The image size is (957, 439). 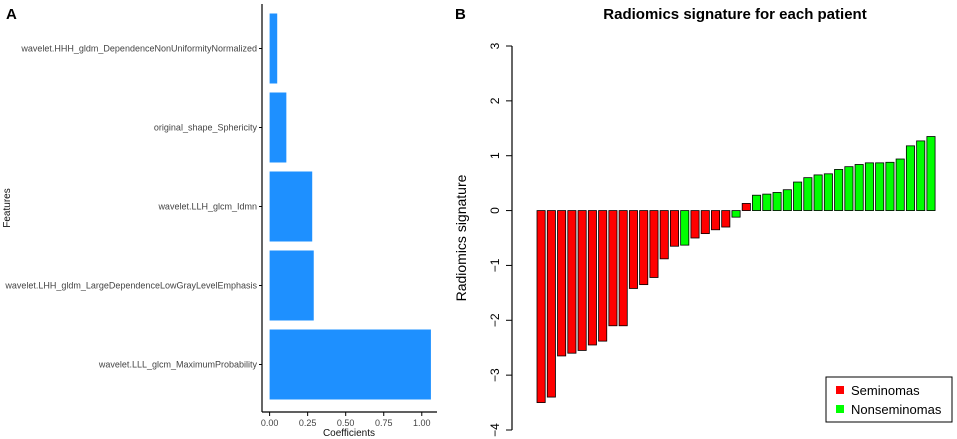 What do you see at coordinates (495, 430) in the screenshot?
I see `y-tick-label: −4` at bounding box center [495, 430].